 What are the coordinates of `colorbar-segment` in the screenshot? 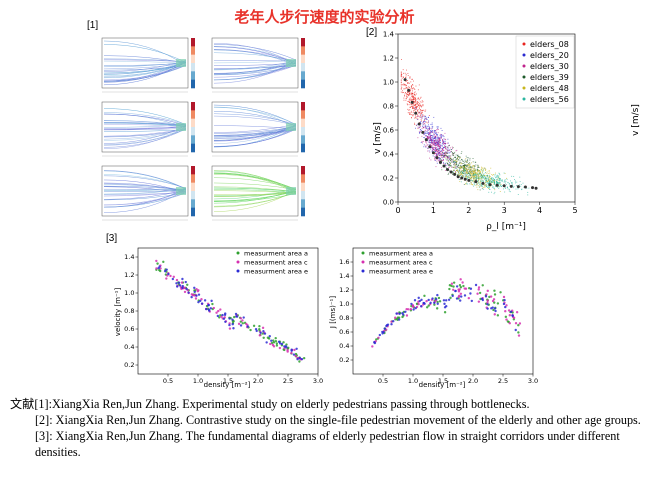 It's located at (303, 106).